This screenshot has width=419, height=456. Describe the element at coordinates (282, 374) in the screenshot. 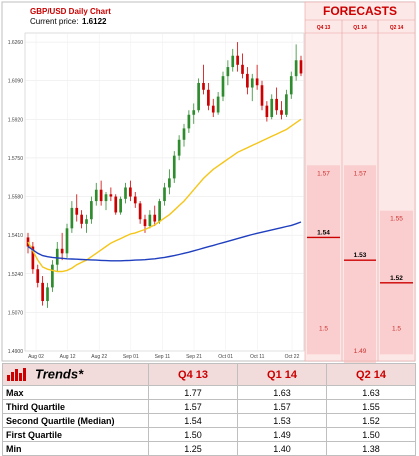

I see `trends-header-q1-14: Q1 14` at that location.